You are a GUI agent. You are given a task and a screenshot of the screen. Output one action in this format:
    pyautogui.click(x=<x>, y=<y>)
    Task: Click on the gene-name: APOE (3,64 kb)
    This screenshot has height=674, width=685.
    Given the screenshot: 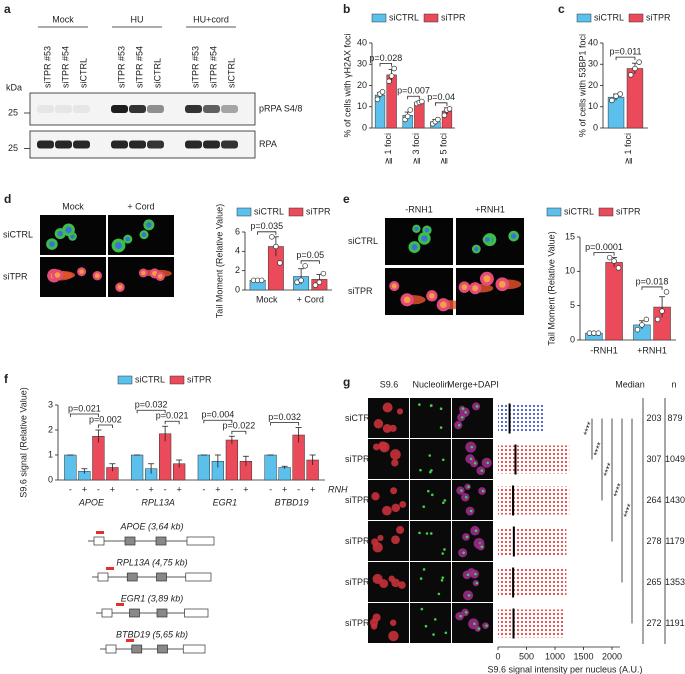 What is the action you would take?
    pyautogui.click(x=151, y=526)
    